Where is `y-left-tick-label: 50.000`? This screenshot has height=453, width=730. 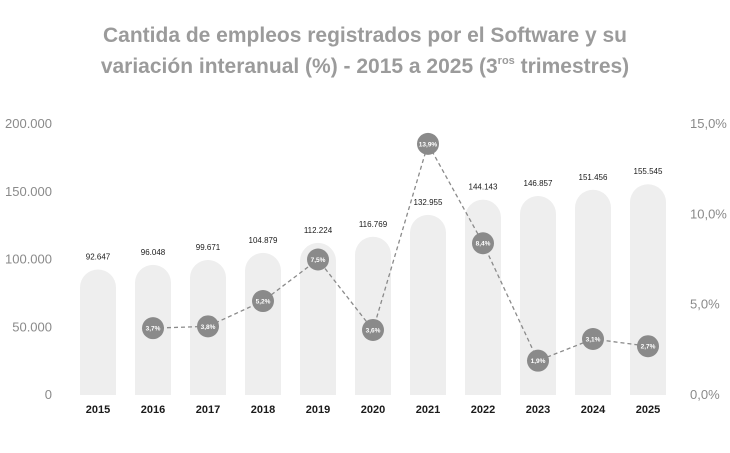 y-left-tick-label: 50.000 is located at coordinates (32, 326).